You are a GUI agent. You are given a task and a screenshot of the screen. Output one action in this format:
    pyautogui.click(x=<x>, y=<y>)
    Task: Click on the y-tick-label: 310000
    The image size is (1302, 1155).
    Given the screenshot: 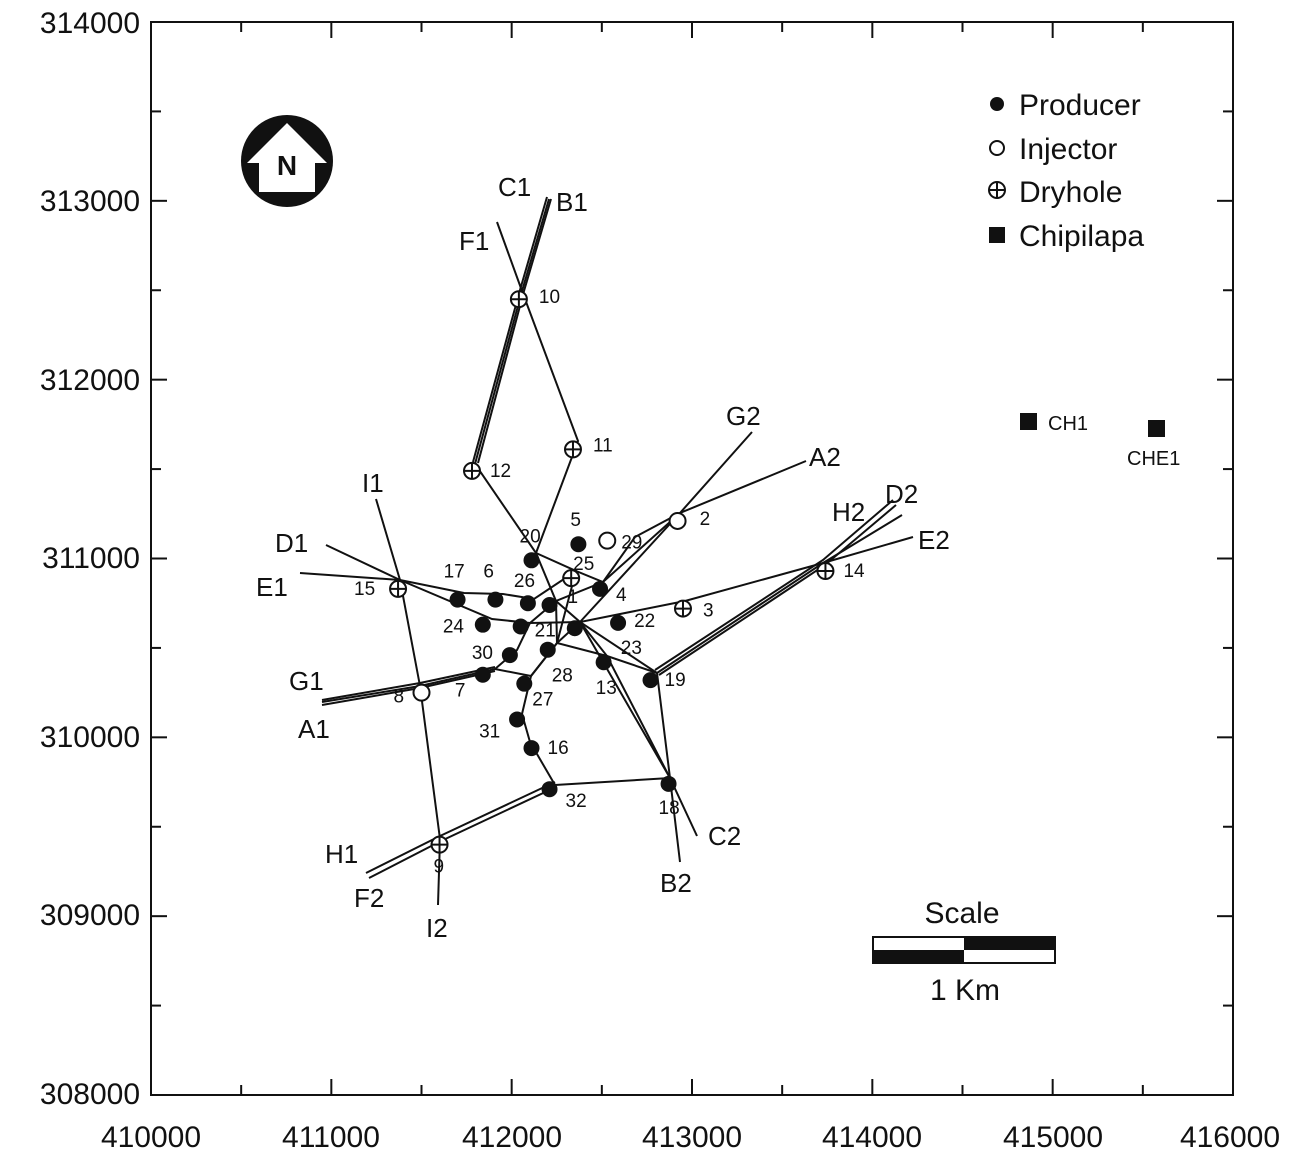 What is the action you would take?
    pyautogui.click(x=90, y=737)
    